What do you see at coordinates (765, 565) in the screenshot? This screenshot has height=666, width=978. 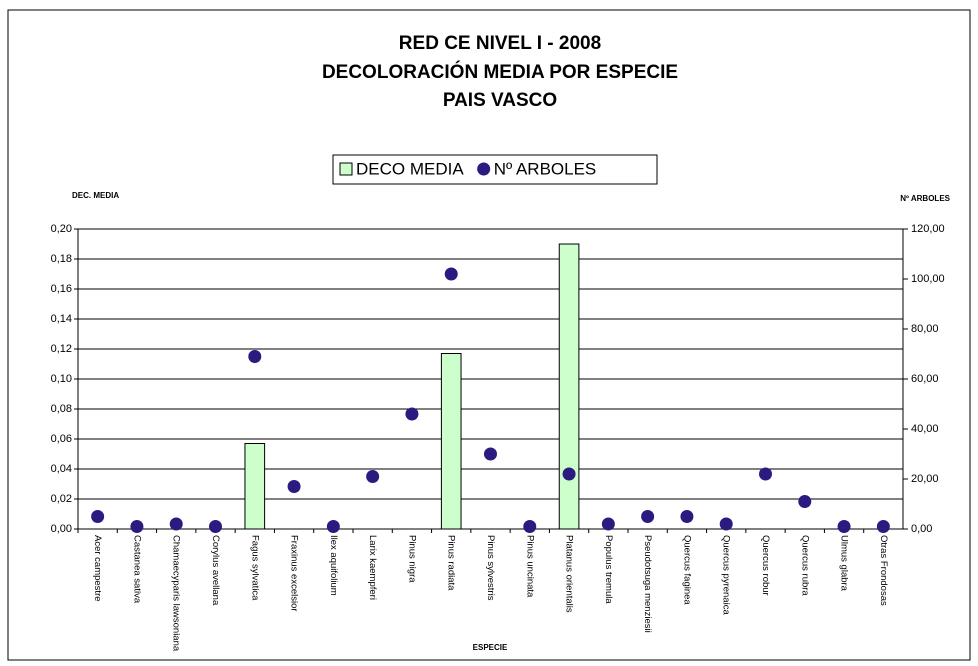 I see `x-tick-label: Quercus robur` at bounding box center [765, 565].